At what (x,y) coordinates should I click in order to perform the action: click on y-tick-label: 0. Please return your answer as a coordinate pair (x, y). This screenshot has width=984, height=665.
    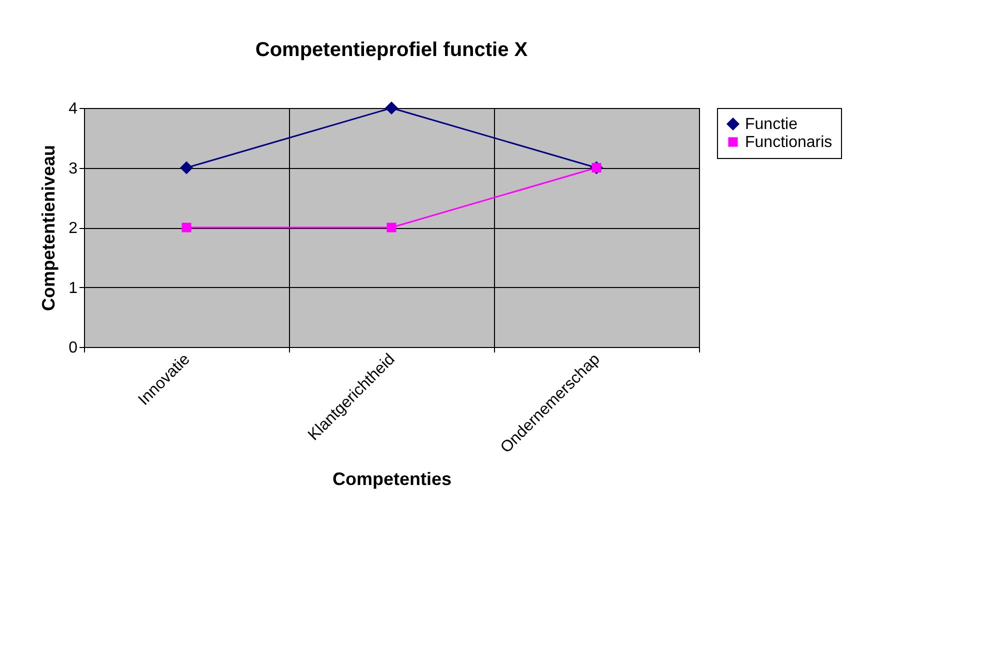
    Looking at the image, I should click on (73, 348).